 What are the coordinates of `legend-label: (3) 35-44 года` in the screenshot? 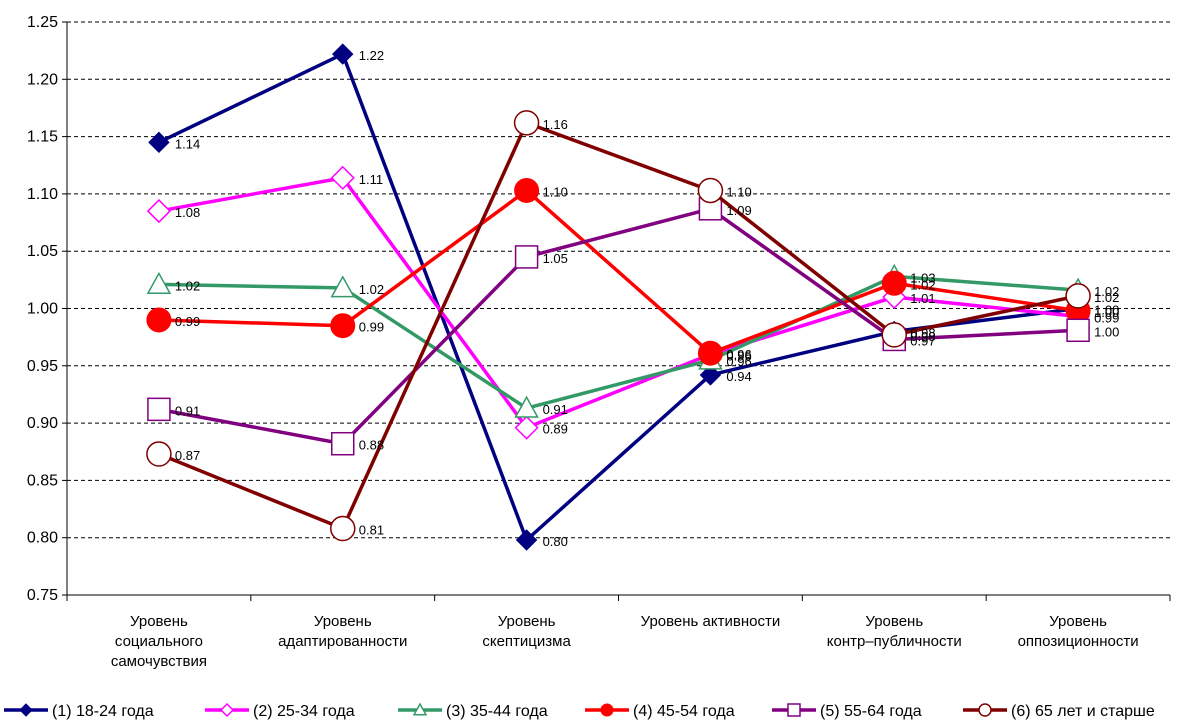 It's located at (497, 711).